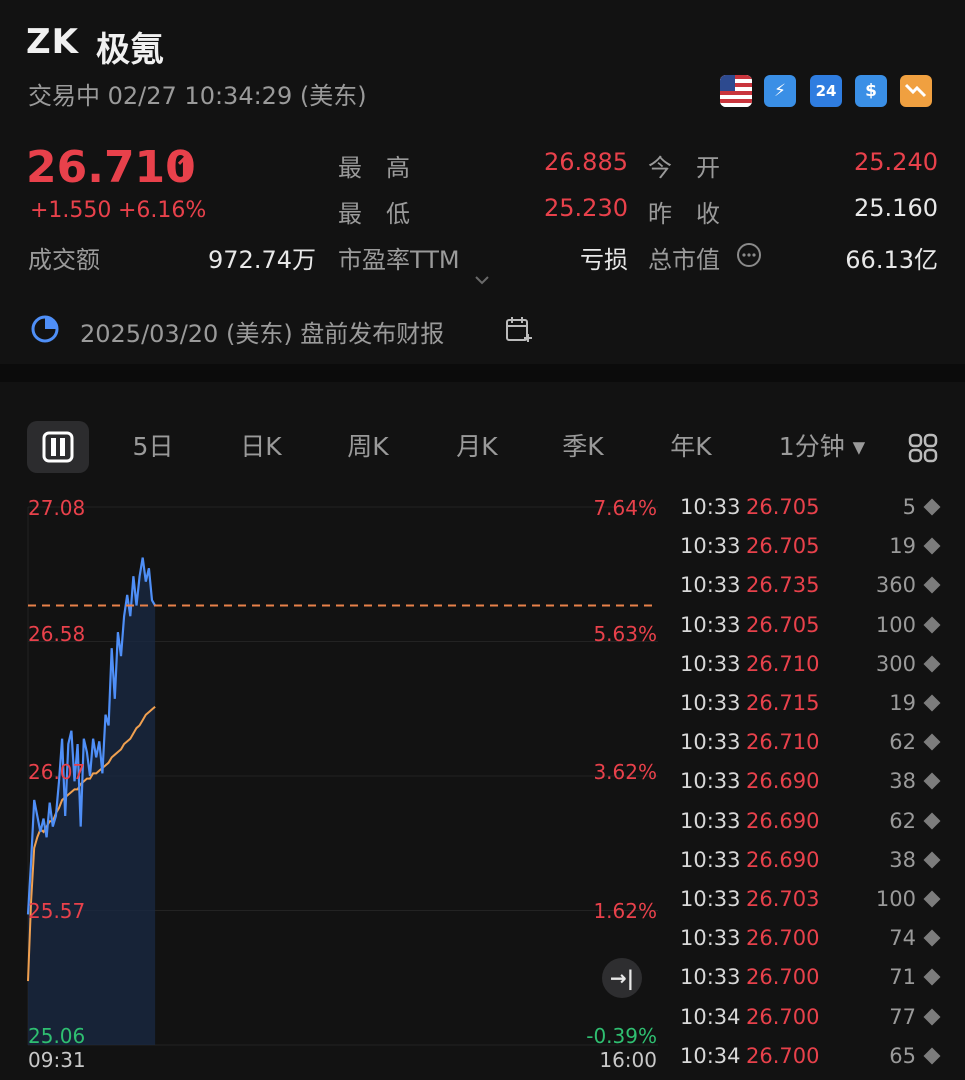  Describe the element at coordinates (374, 214) in the screenshot. I see `low-label: 最 低` at that location.